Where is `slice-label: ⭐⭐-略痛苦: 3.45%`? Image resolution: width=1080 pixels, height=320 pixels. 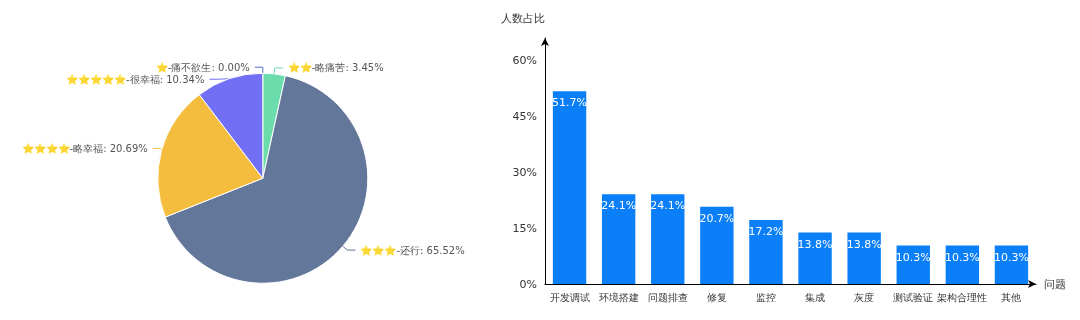
slice-label: ⭐⭐-略痛苦: 3.45% is located at coordinates (335, 67).